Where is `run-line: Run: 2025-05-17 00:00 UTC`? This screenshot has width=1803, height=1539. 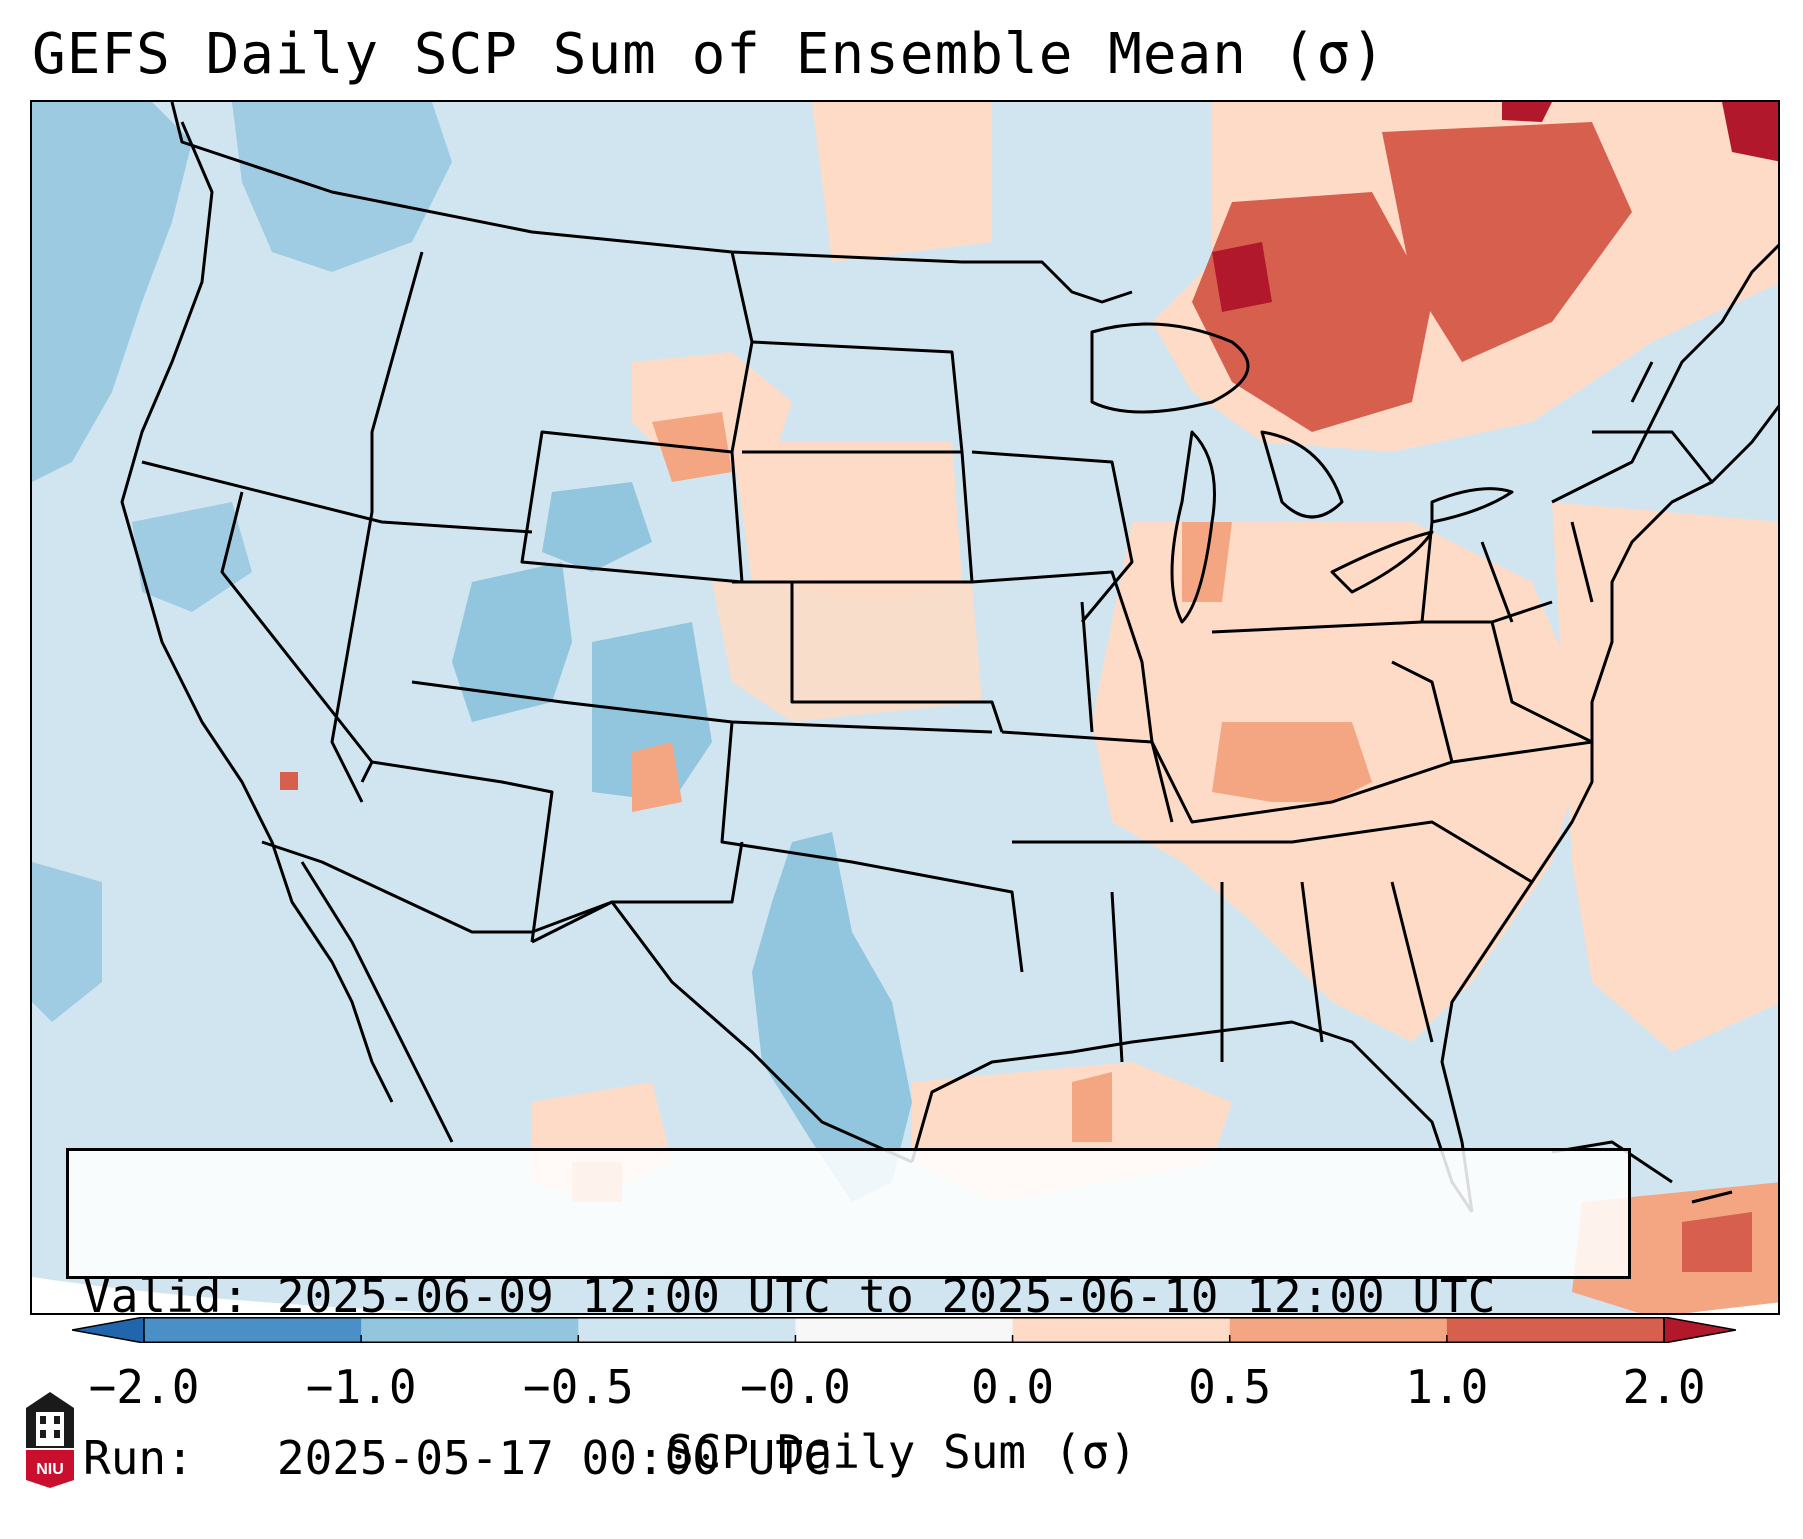
run-line: Run: 2025-05-17 00:00 UTC is located at coordinates (855, 1458).